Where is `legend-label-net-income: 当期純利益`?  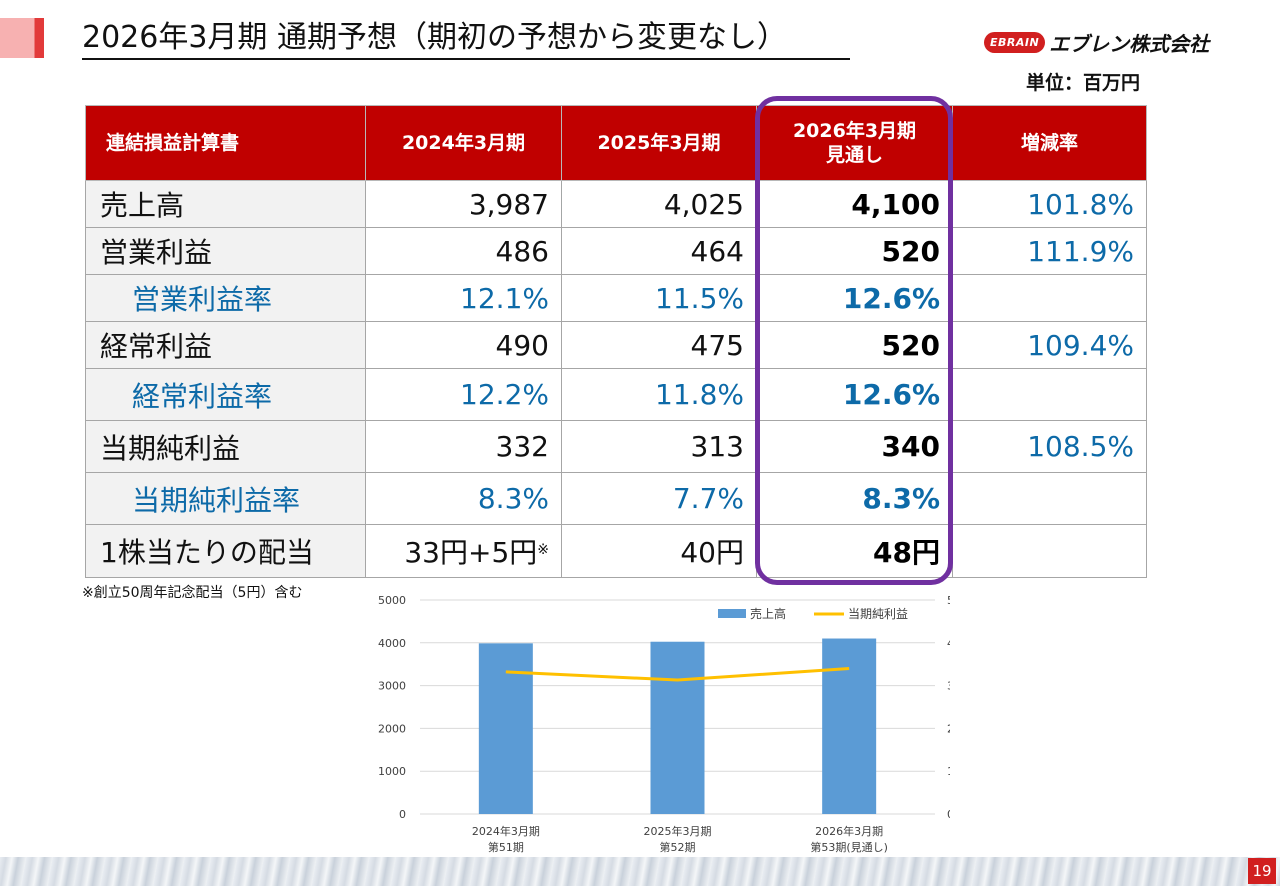
legend-label-net-income: 当期純利益 is located at coordinates (878, 614).